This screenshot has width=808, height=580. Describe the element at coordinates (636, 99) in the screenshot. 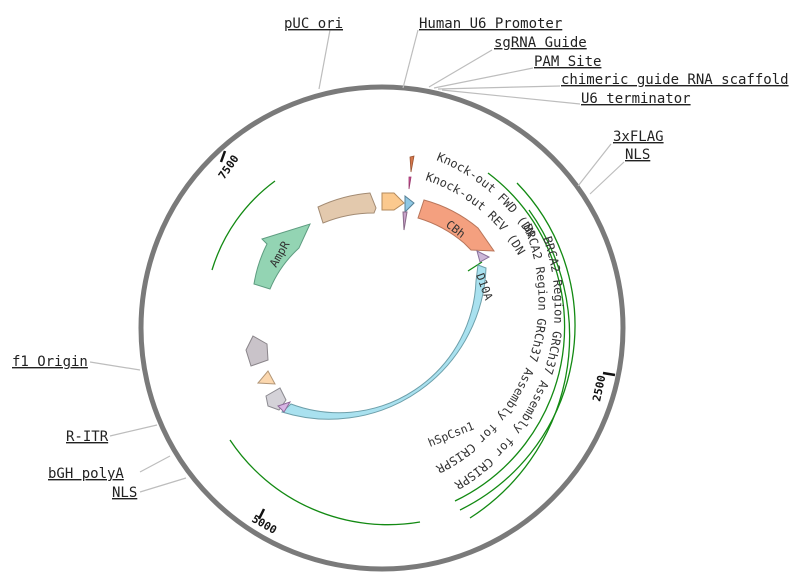

I see `label-u6-terminator: U6 terminator` at that location.